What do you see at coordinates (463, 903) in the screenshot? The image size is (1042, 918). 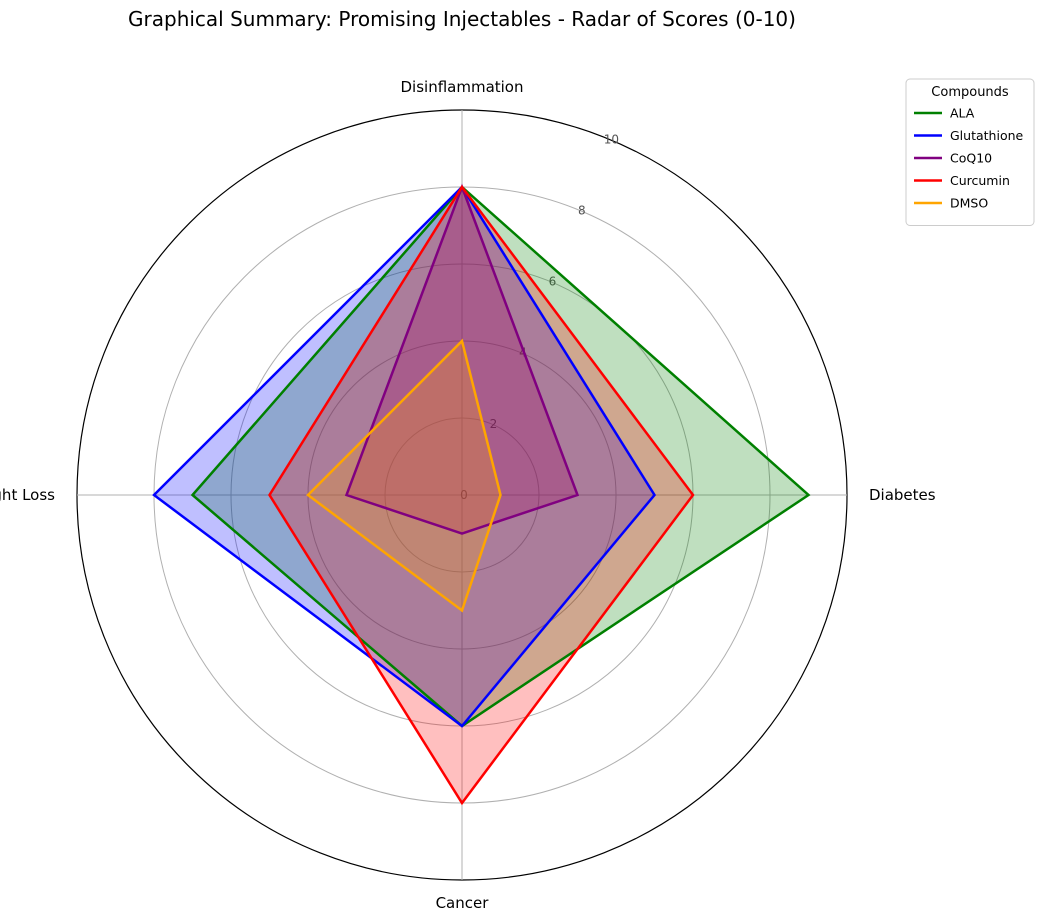 I see `axis-label-cancer: Cancer` at bounding box center [463, 903].